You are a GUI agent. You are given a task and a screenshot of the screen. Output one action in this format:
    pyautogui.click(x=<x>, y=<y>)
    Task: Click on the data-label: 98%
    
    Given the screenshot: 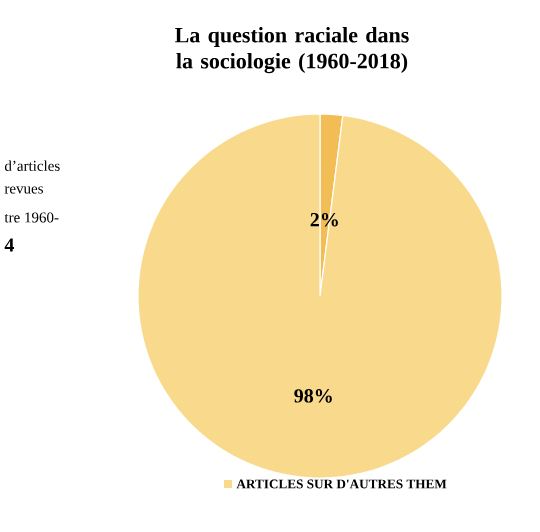 What is the action you would take?
    pyautogui.click(x=313, y=396)
    